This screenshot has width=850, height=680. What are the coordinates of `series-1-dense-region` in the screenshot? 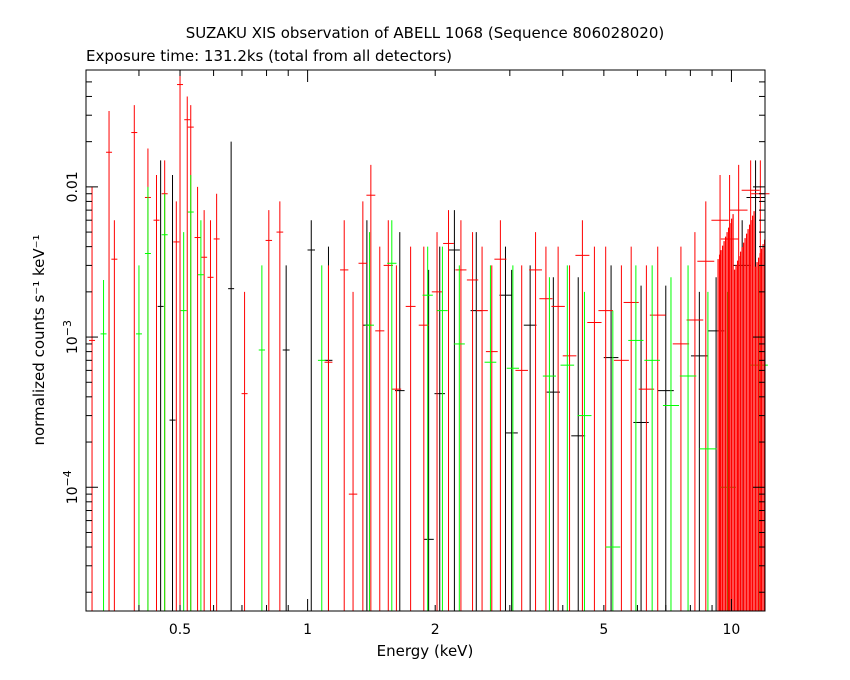 It's located at (741, 411).